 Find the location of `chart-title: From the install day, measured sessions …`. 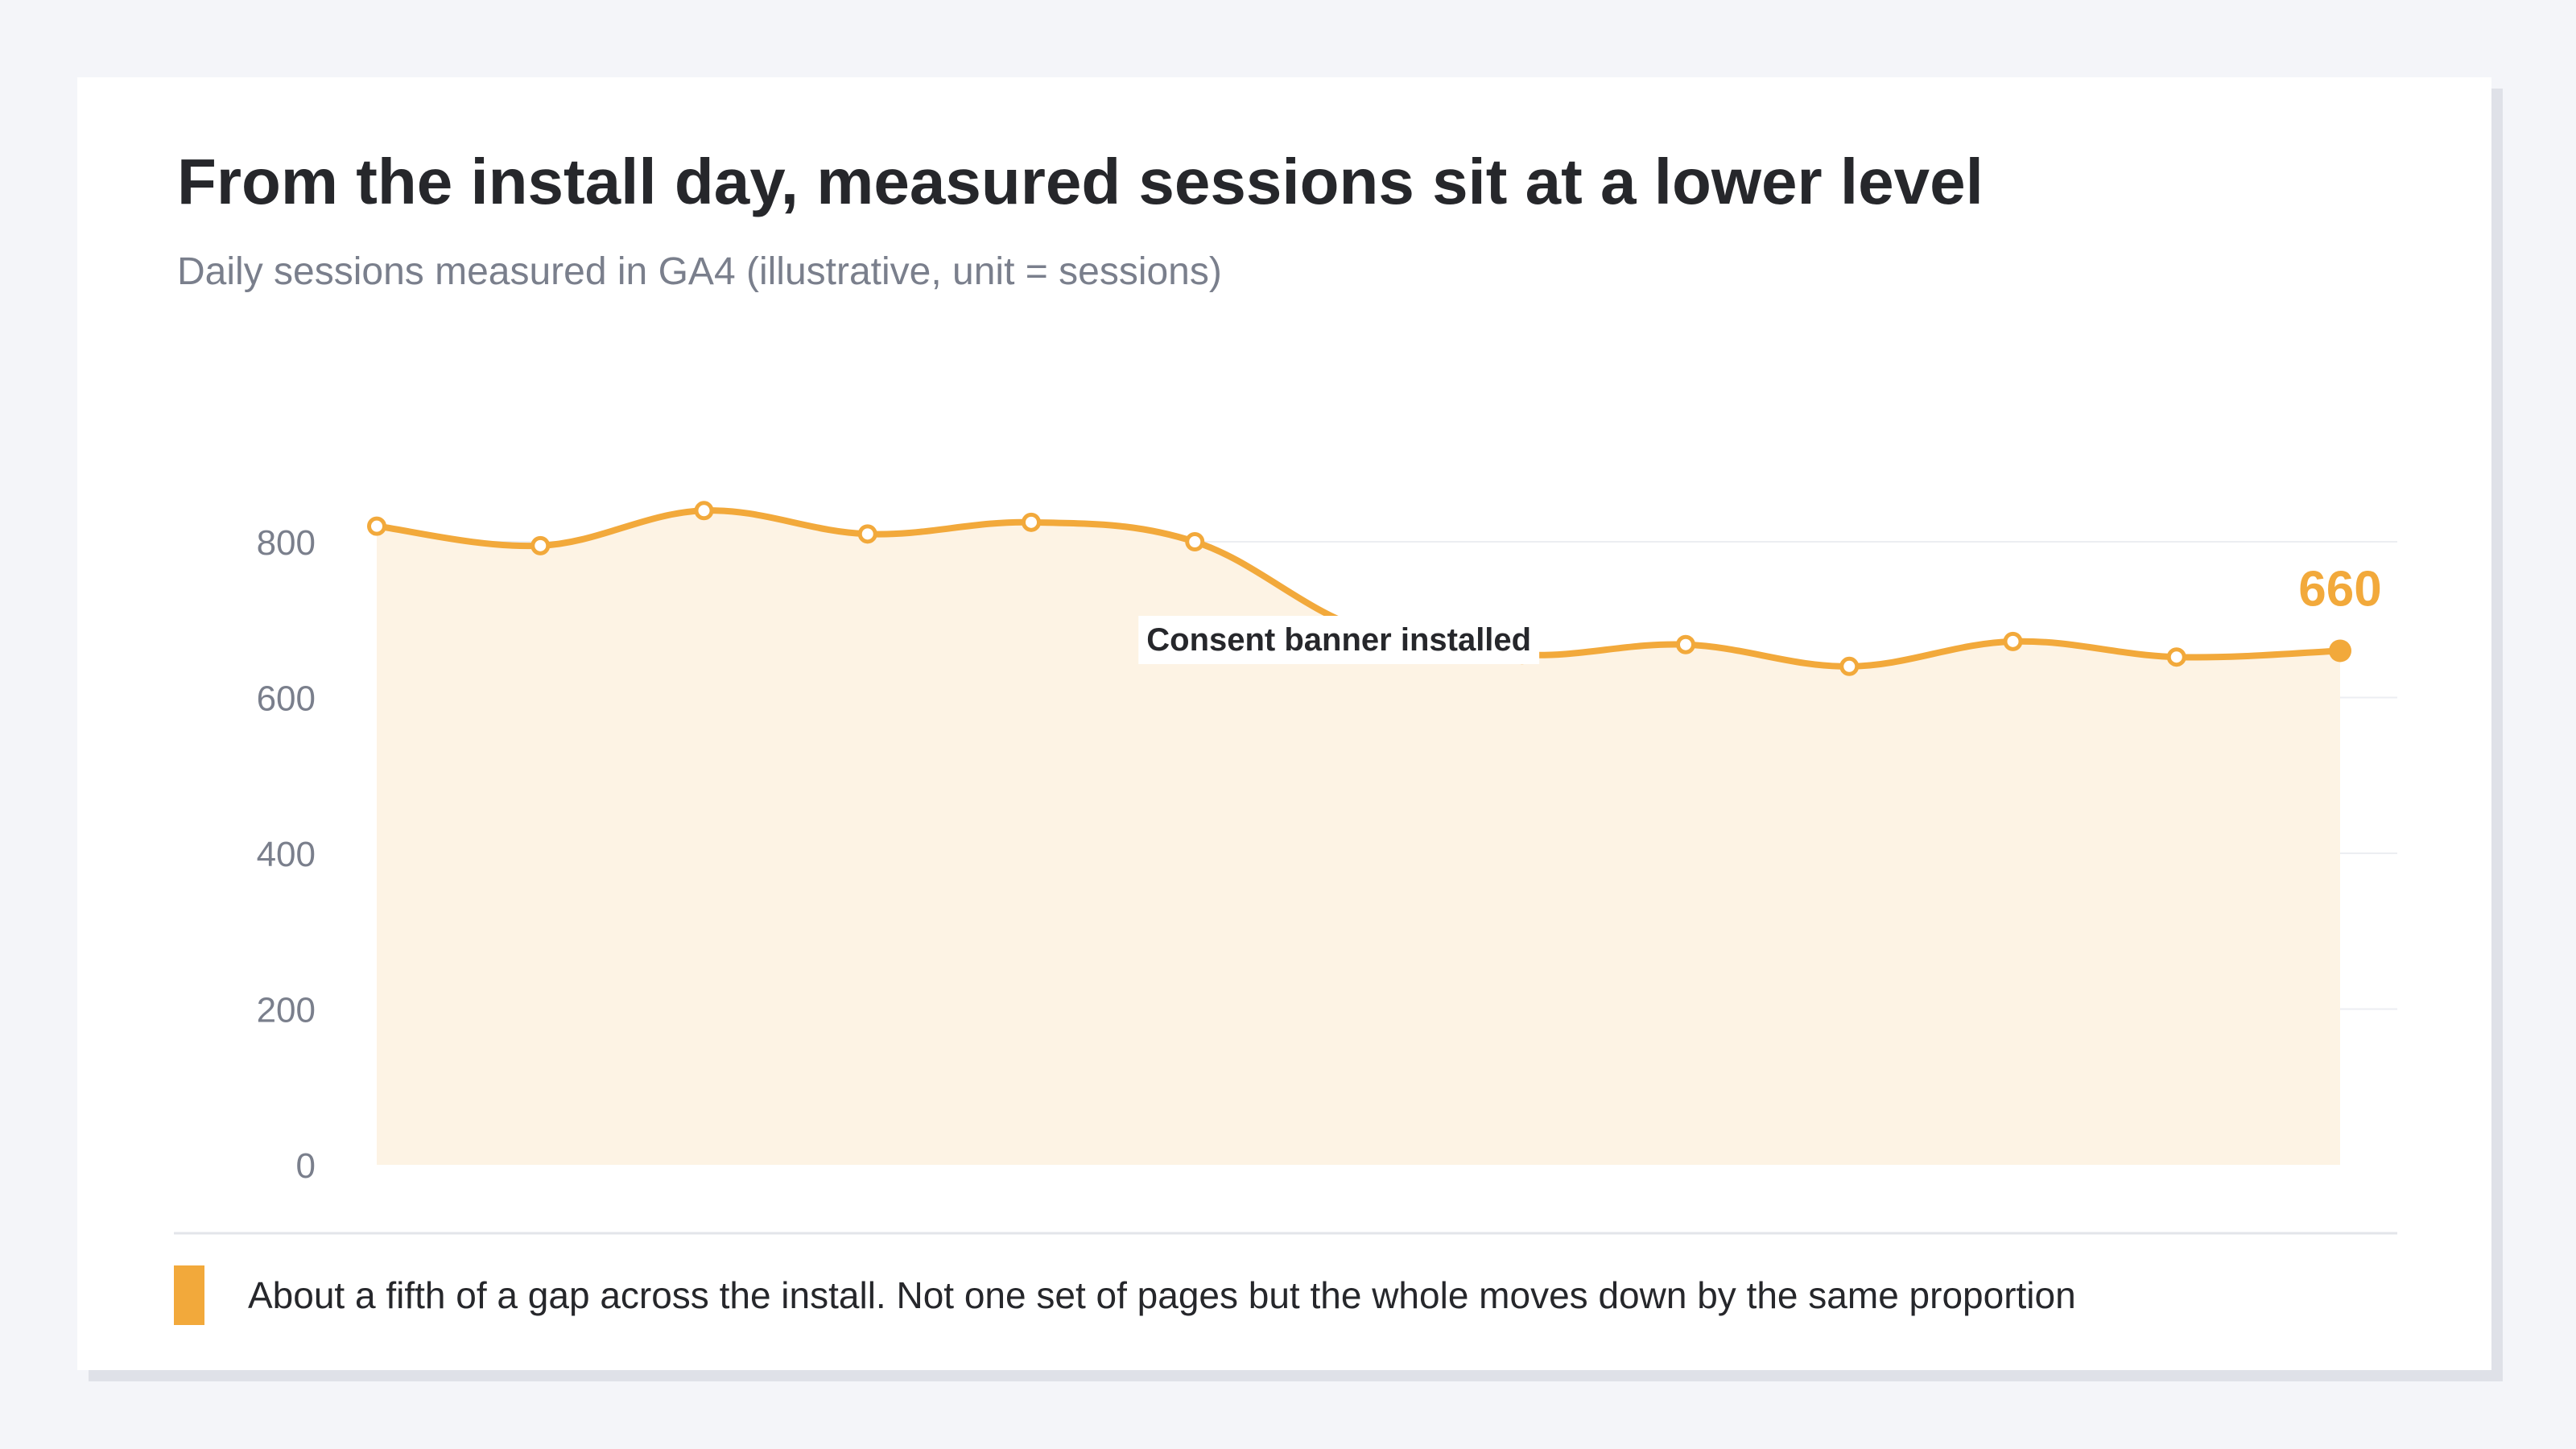

chart-title: From the install day, measured sessions … is located at coordinates (1080, 181).